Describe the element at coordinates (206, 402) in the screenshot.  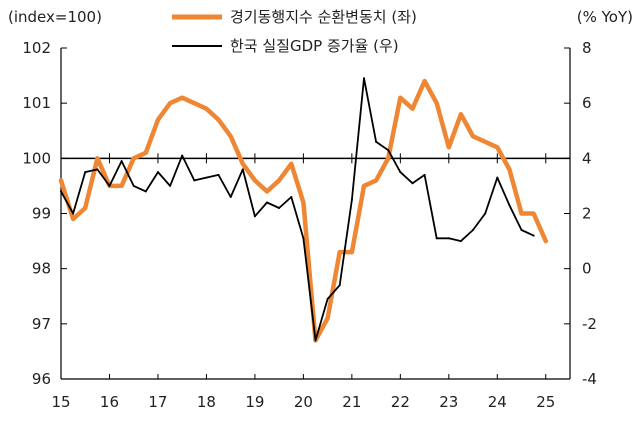
I see `x-tick-label: 18` at that location.